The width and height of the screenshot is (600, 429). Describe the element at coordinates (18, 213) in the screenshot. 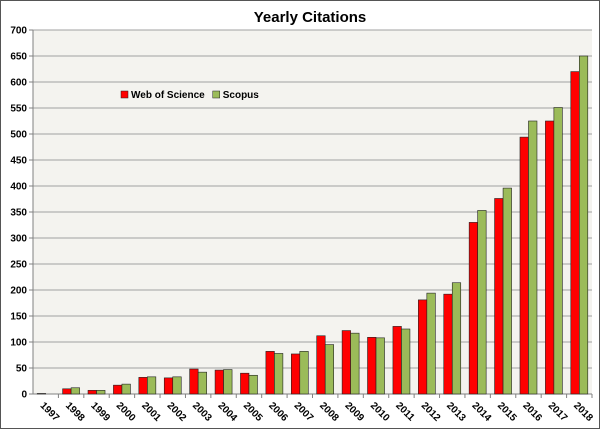

I see `y-tick-label: 350` at that location.